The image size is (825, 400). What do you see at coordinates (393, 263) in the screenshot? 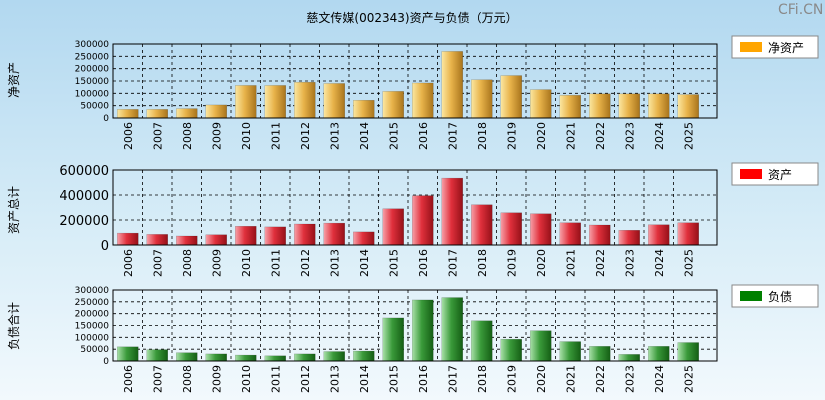
I see `x-tick-label: 2015` at bounding box center [393, 263].